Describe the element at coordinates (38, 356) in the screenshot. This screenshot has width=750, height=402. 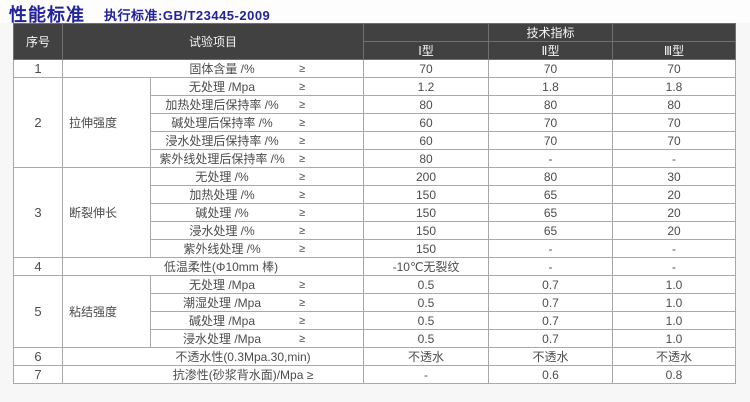
I see `serial-cell: 6` at that location.